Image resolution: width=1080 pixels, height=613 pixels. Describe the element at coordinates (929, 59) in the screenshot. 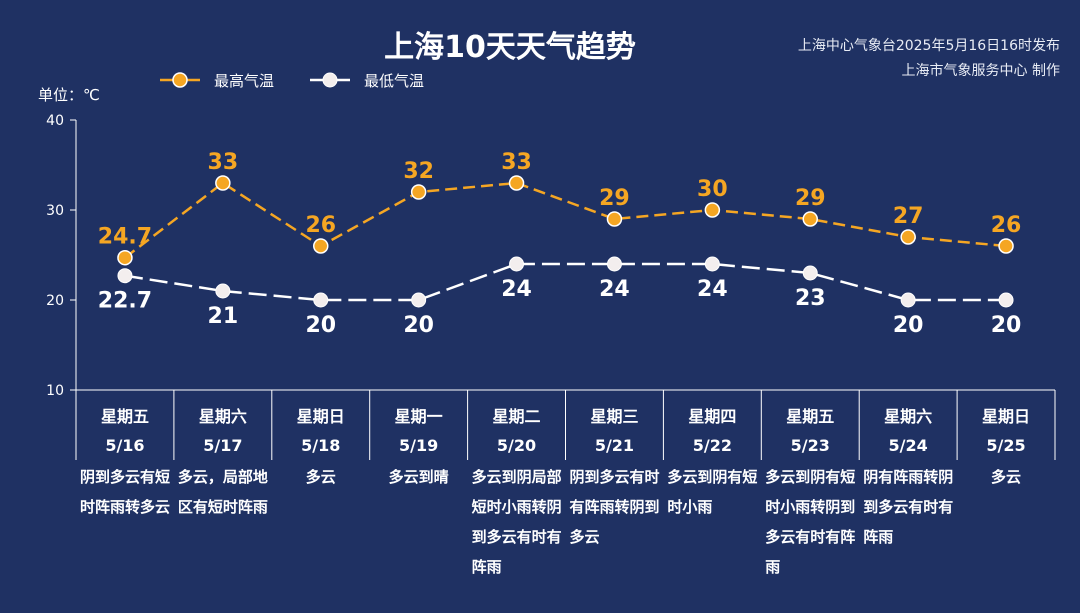

I see `issuer-info: 上海中心气象台2025年5月16日16时发布 上海市气象服务中心 制作` at that location.